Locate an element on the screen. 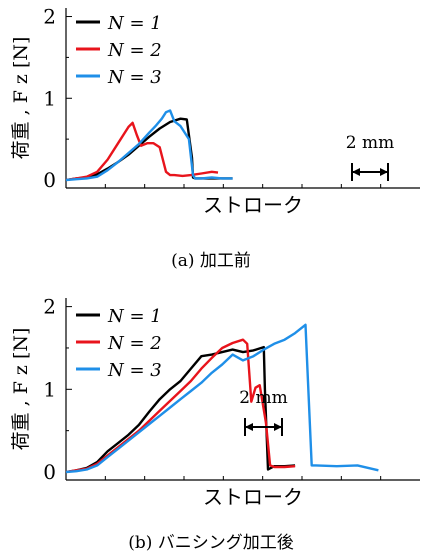 The height and width of the screenshot is (558, 422). series-line-n3 is located at coordinates (149, 145).